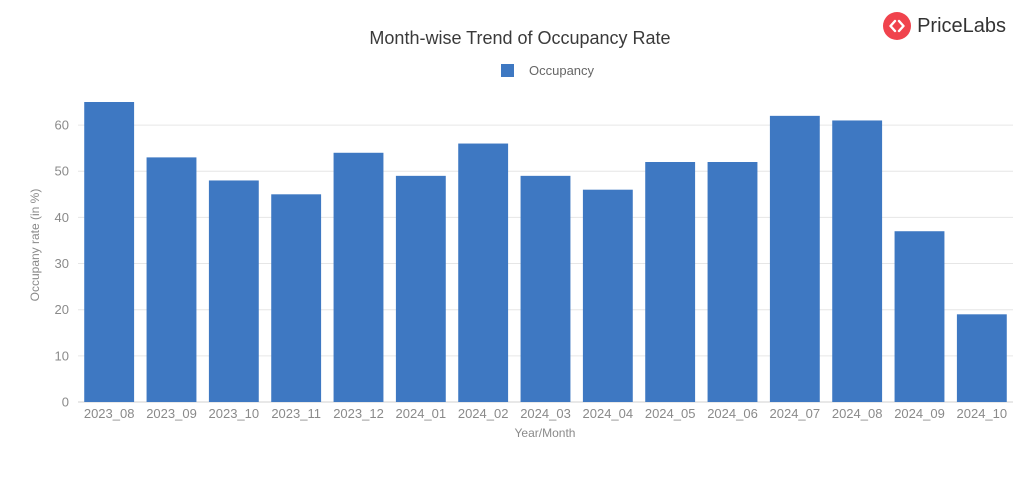 The width and height of the screenshot is (1024, 481). What do you see at coordinates (795, 413) in the screenshot?
I see `x-tick-label: 2024_07` at bounding box center [795, 413].